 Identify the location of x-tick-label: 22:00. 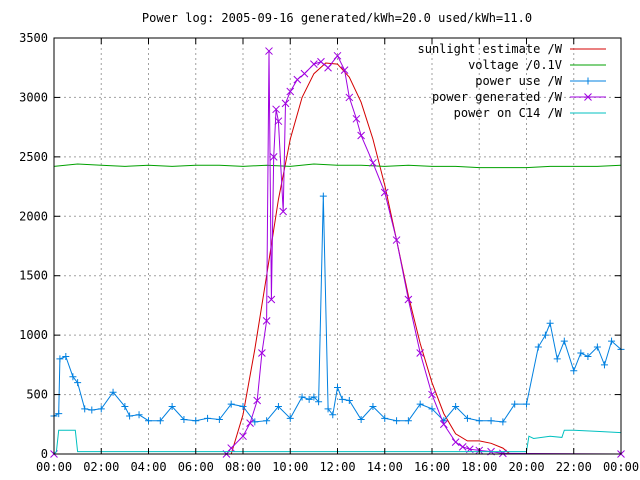
(574, 467).